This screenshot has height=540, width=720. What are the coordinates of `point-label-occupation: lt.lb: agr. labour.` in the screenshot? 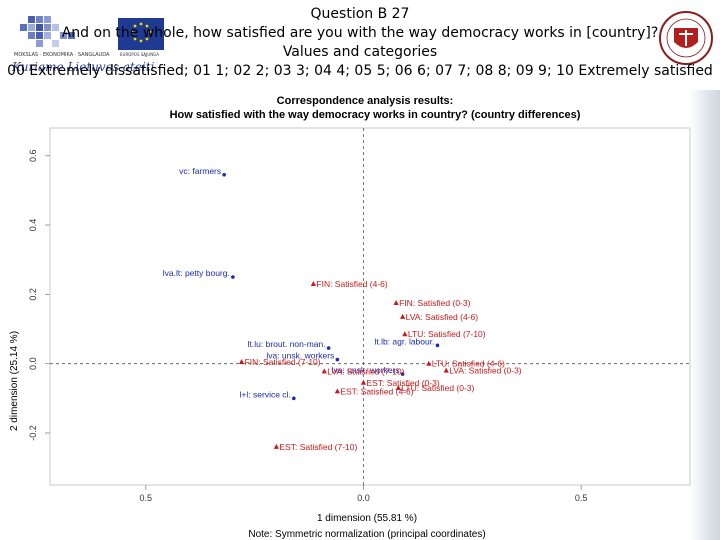 It's located at (404, 341).